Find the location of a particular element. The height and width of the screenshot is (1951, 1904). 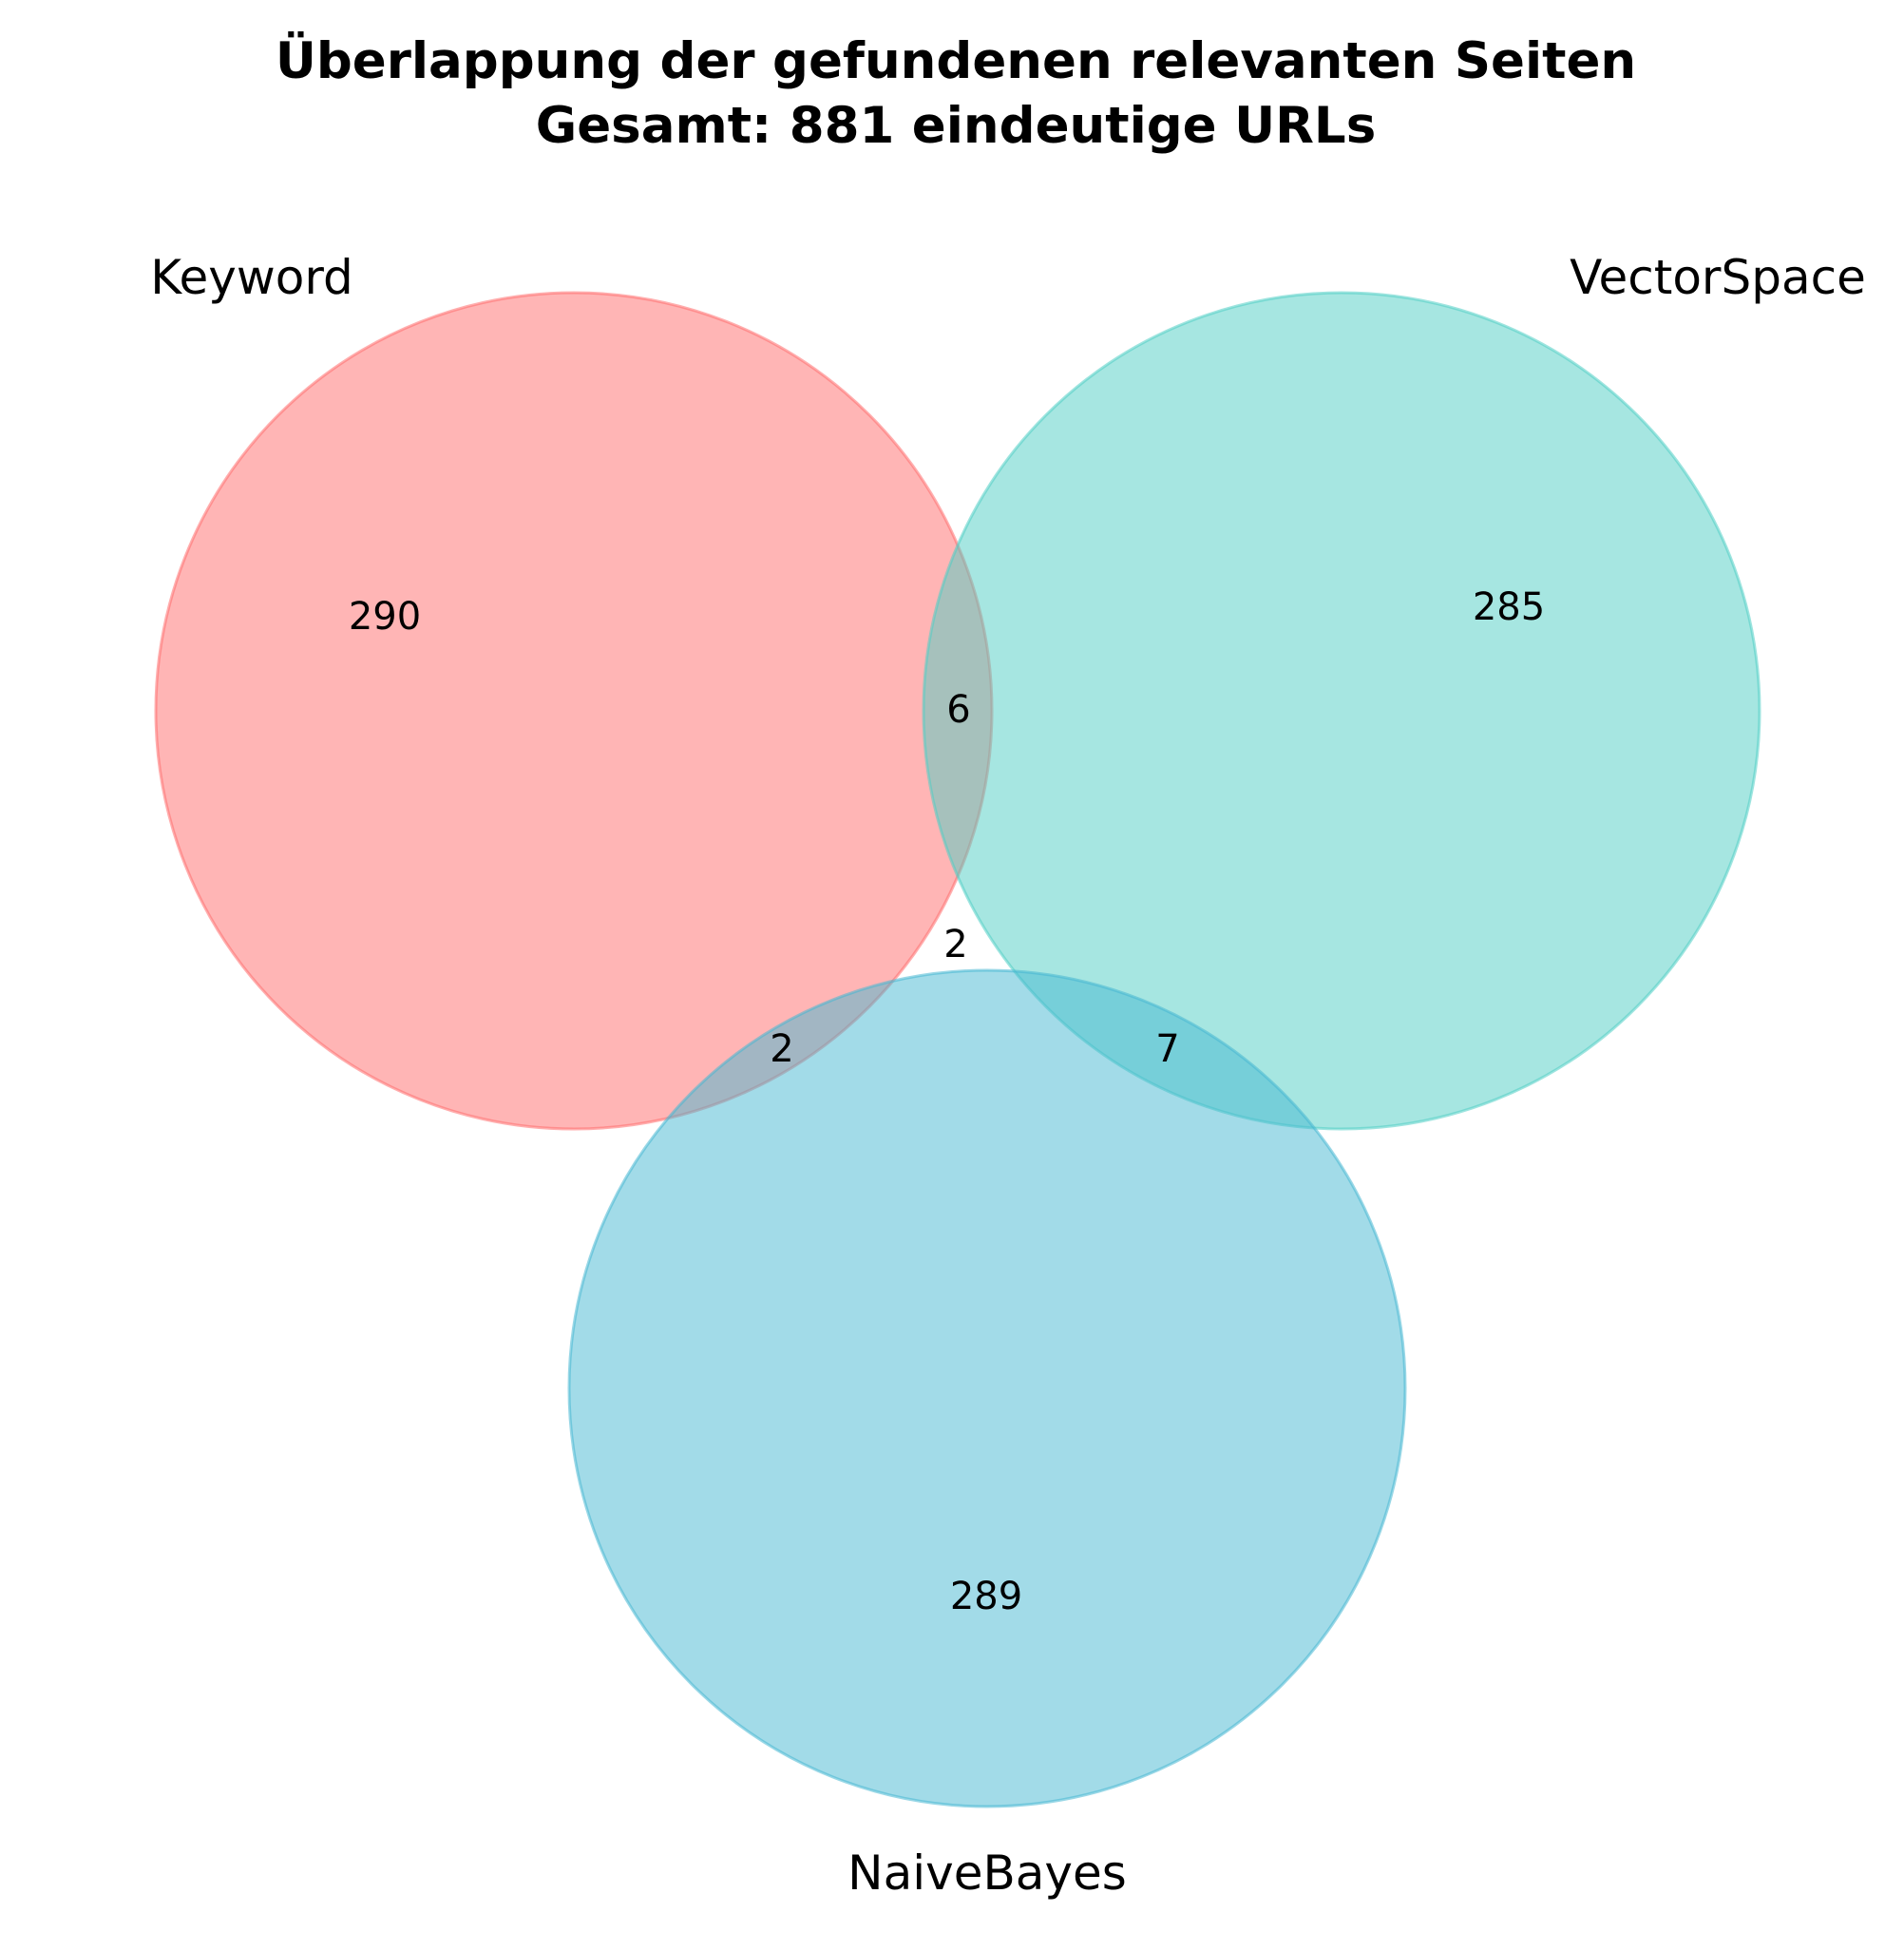

count-naivebayes-only: 289 is located at coordinates (986, 1596).